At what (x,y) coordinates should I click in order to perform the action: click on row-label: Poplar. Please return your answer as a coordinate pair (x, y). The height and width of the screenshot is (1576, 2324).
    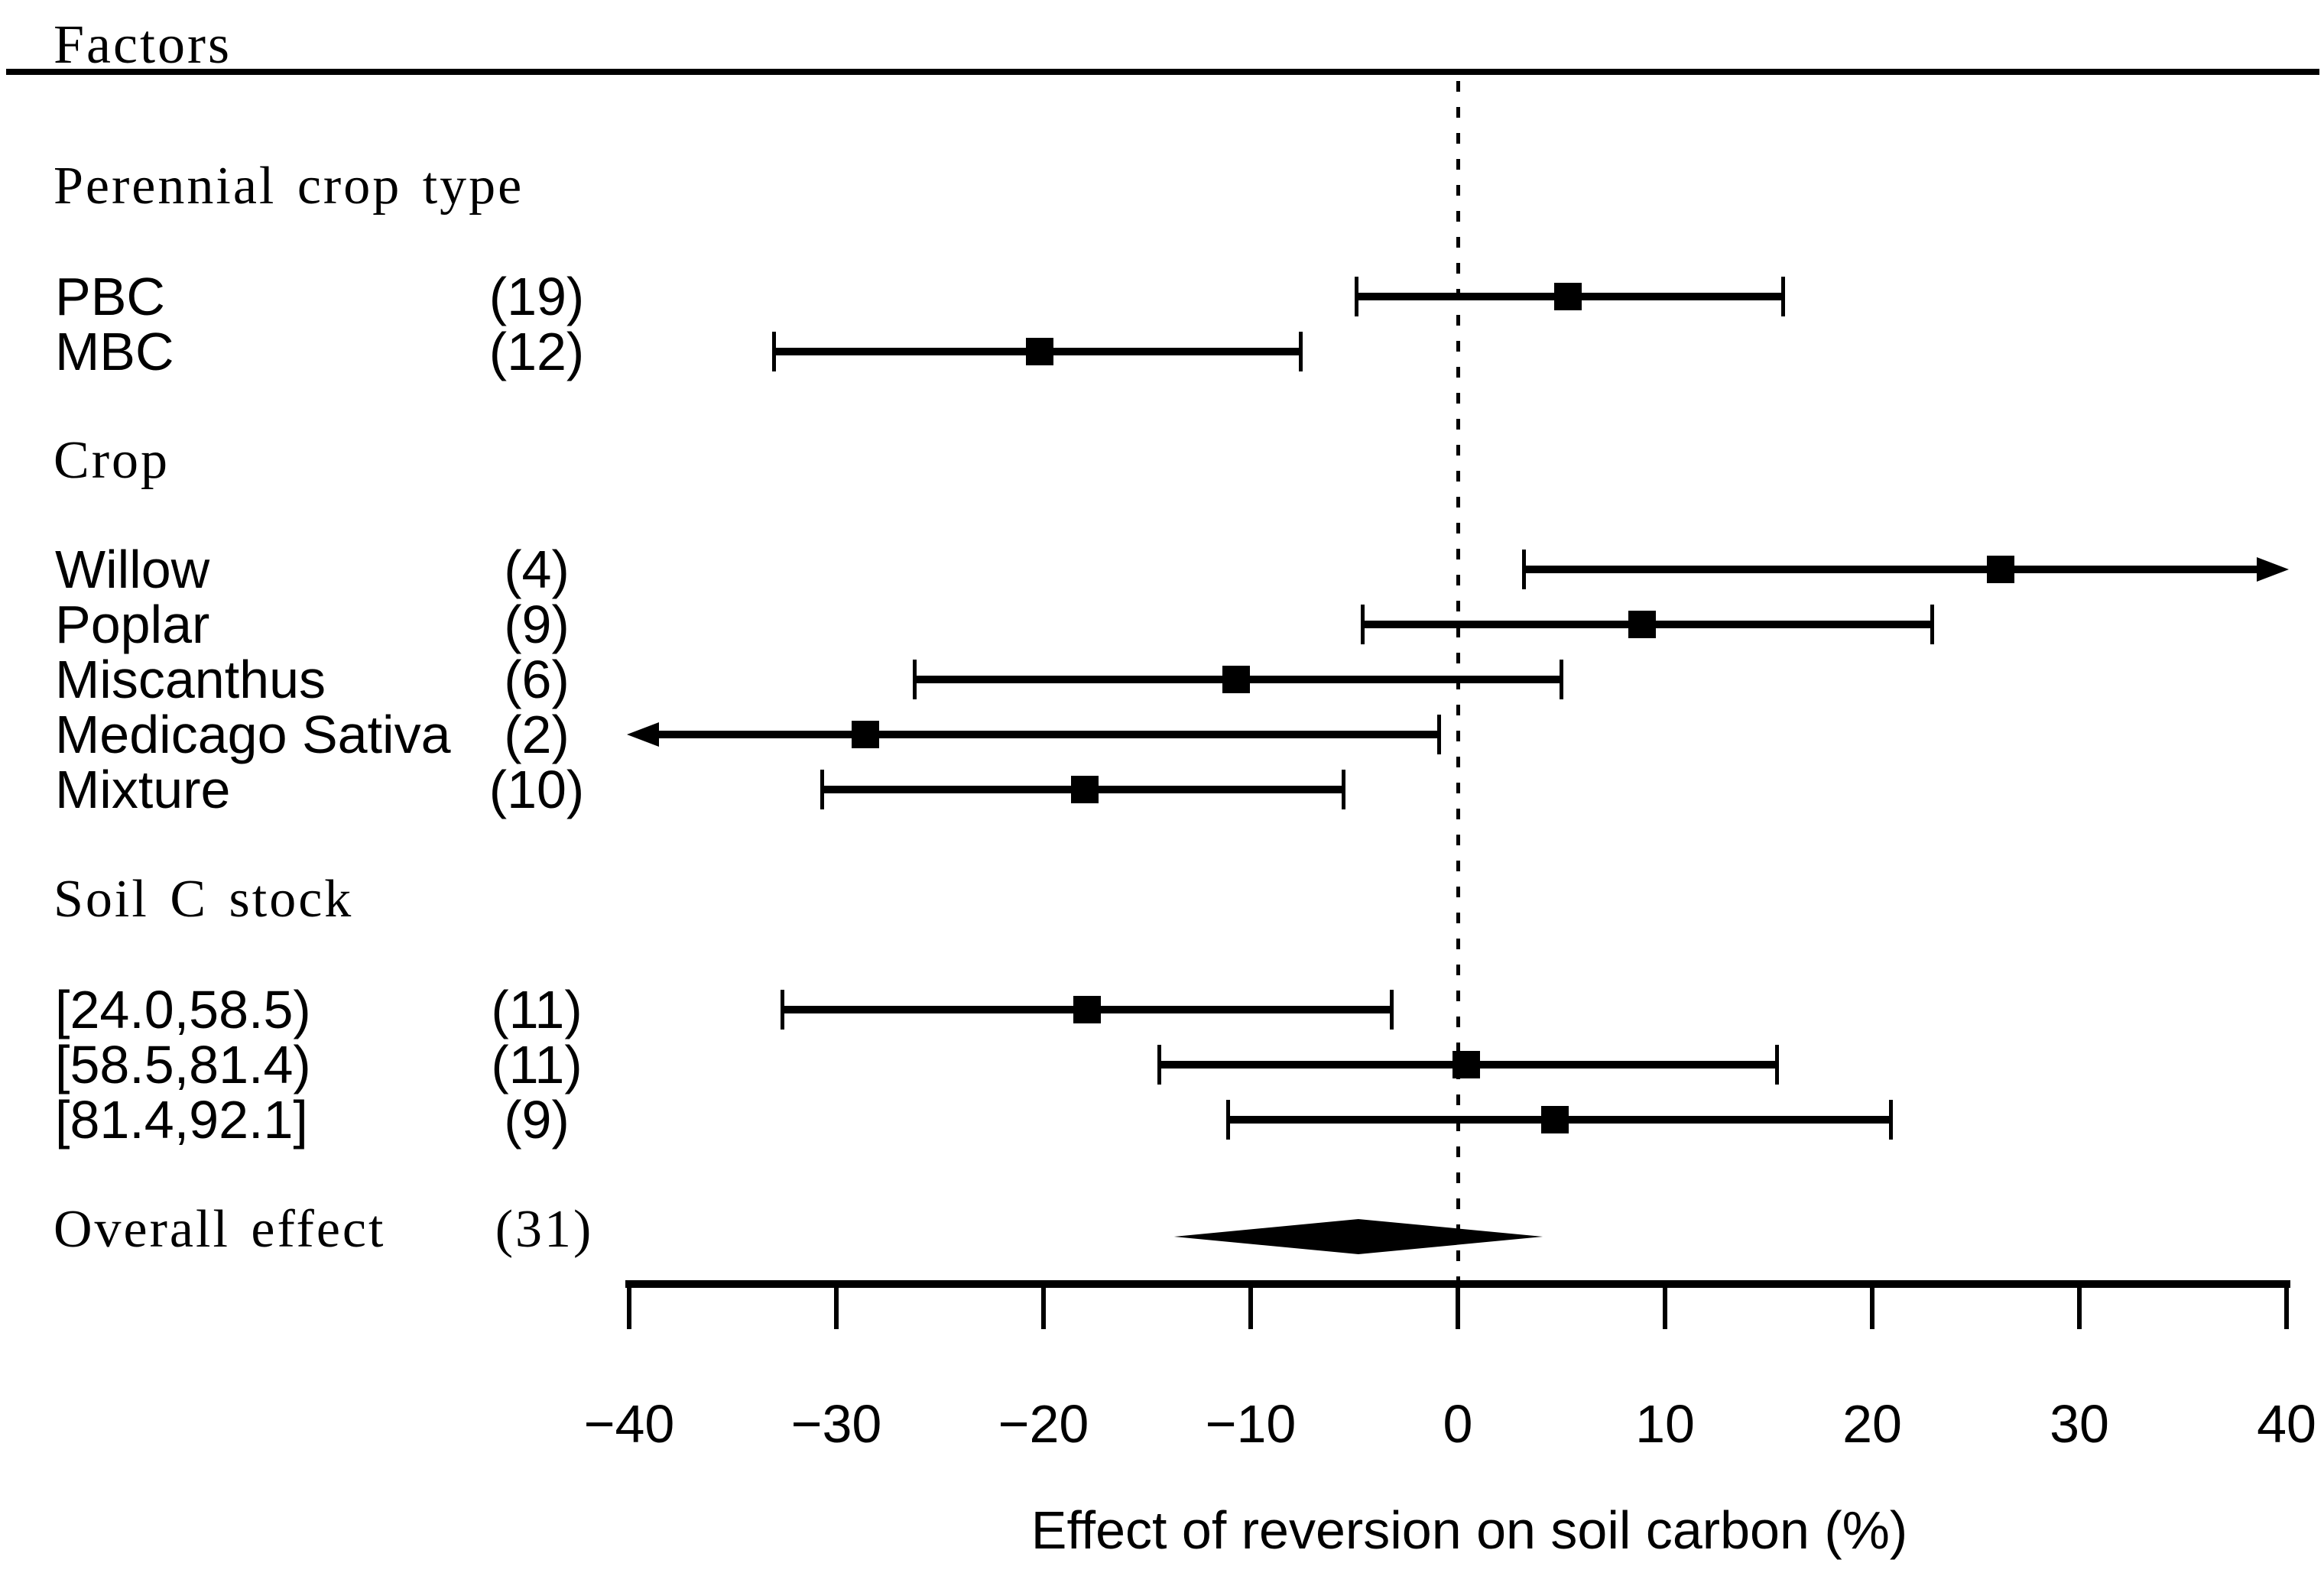
    Looking at the image, I should click on (132, 624).